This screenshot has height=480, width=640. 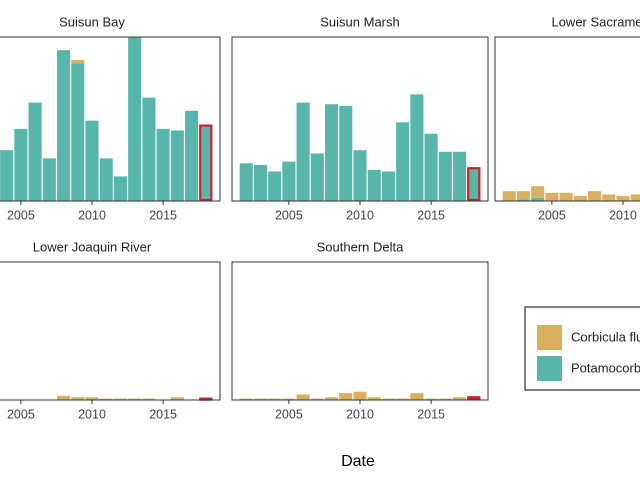 I want to click on panel-title: Suisun Bay, so click(x=92, y=21).